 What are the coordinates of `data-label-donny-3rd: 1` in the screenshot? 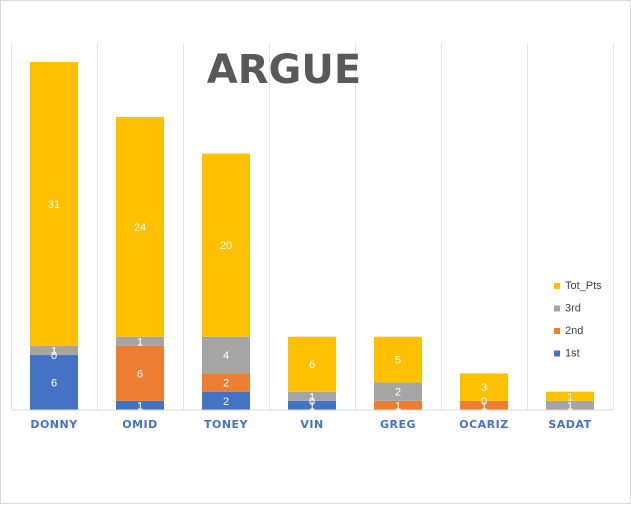 It's located at (54, 351).